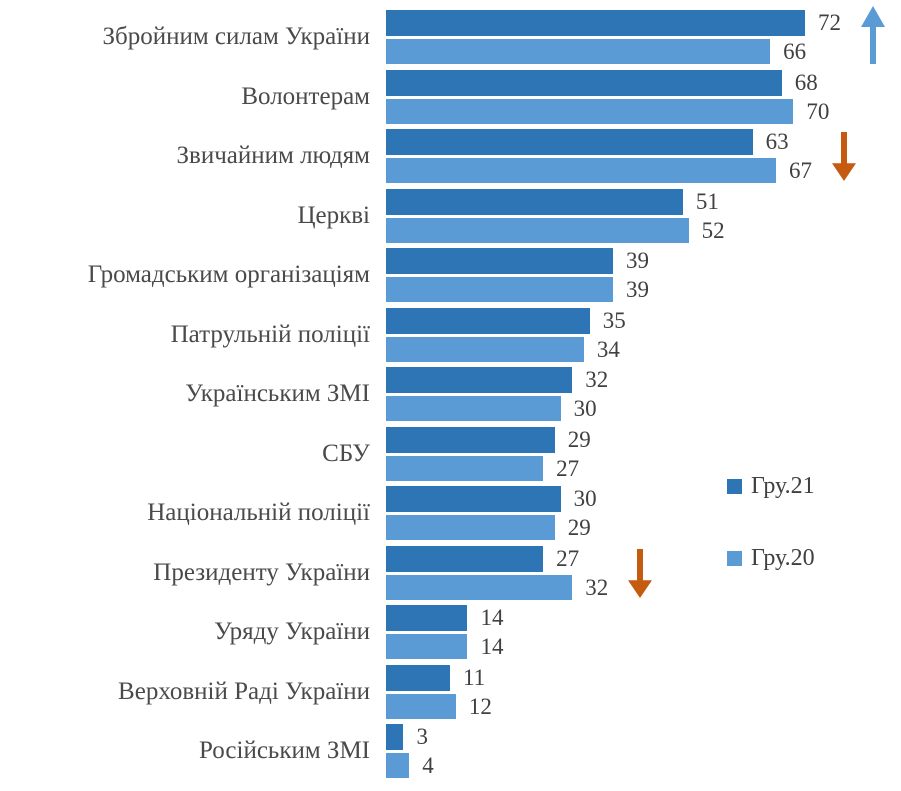  I want to click on category-label: Верховній Раді України, so click(244, 691).